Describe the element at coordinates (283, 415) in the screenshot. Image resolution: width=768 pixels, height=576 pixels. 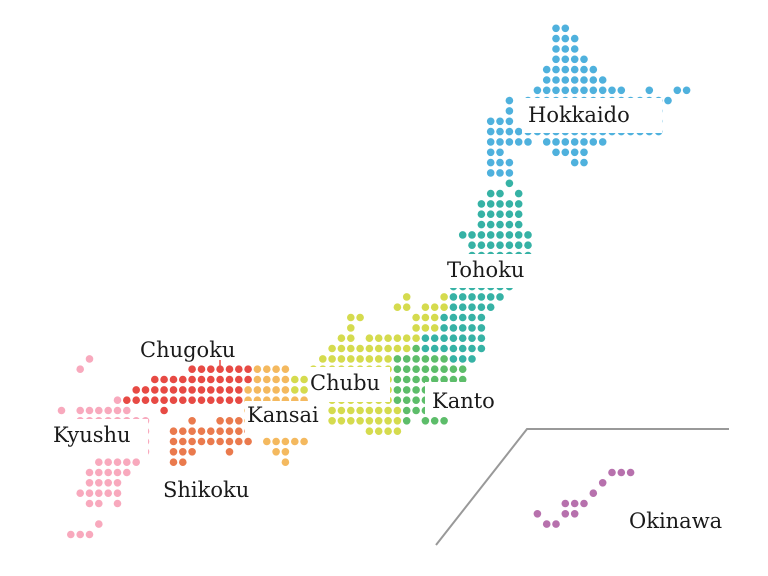
I see `label-kansai: Kansai` at that location.